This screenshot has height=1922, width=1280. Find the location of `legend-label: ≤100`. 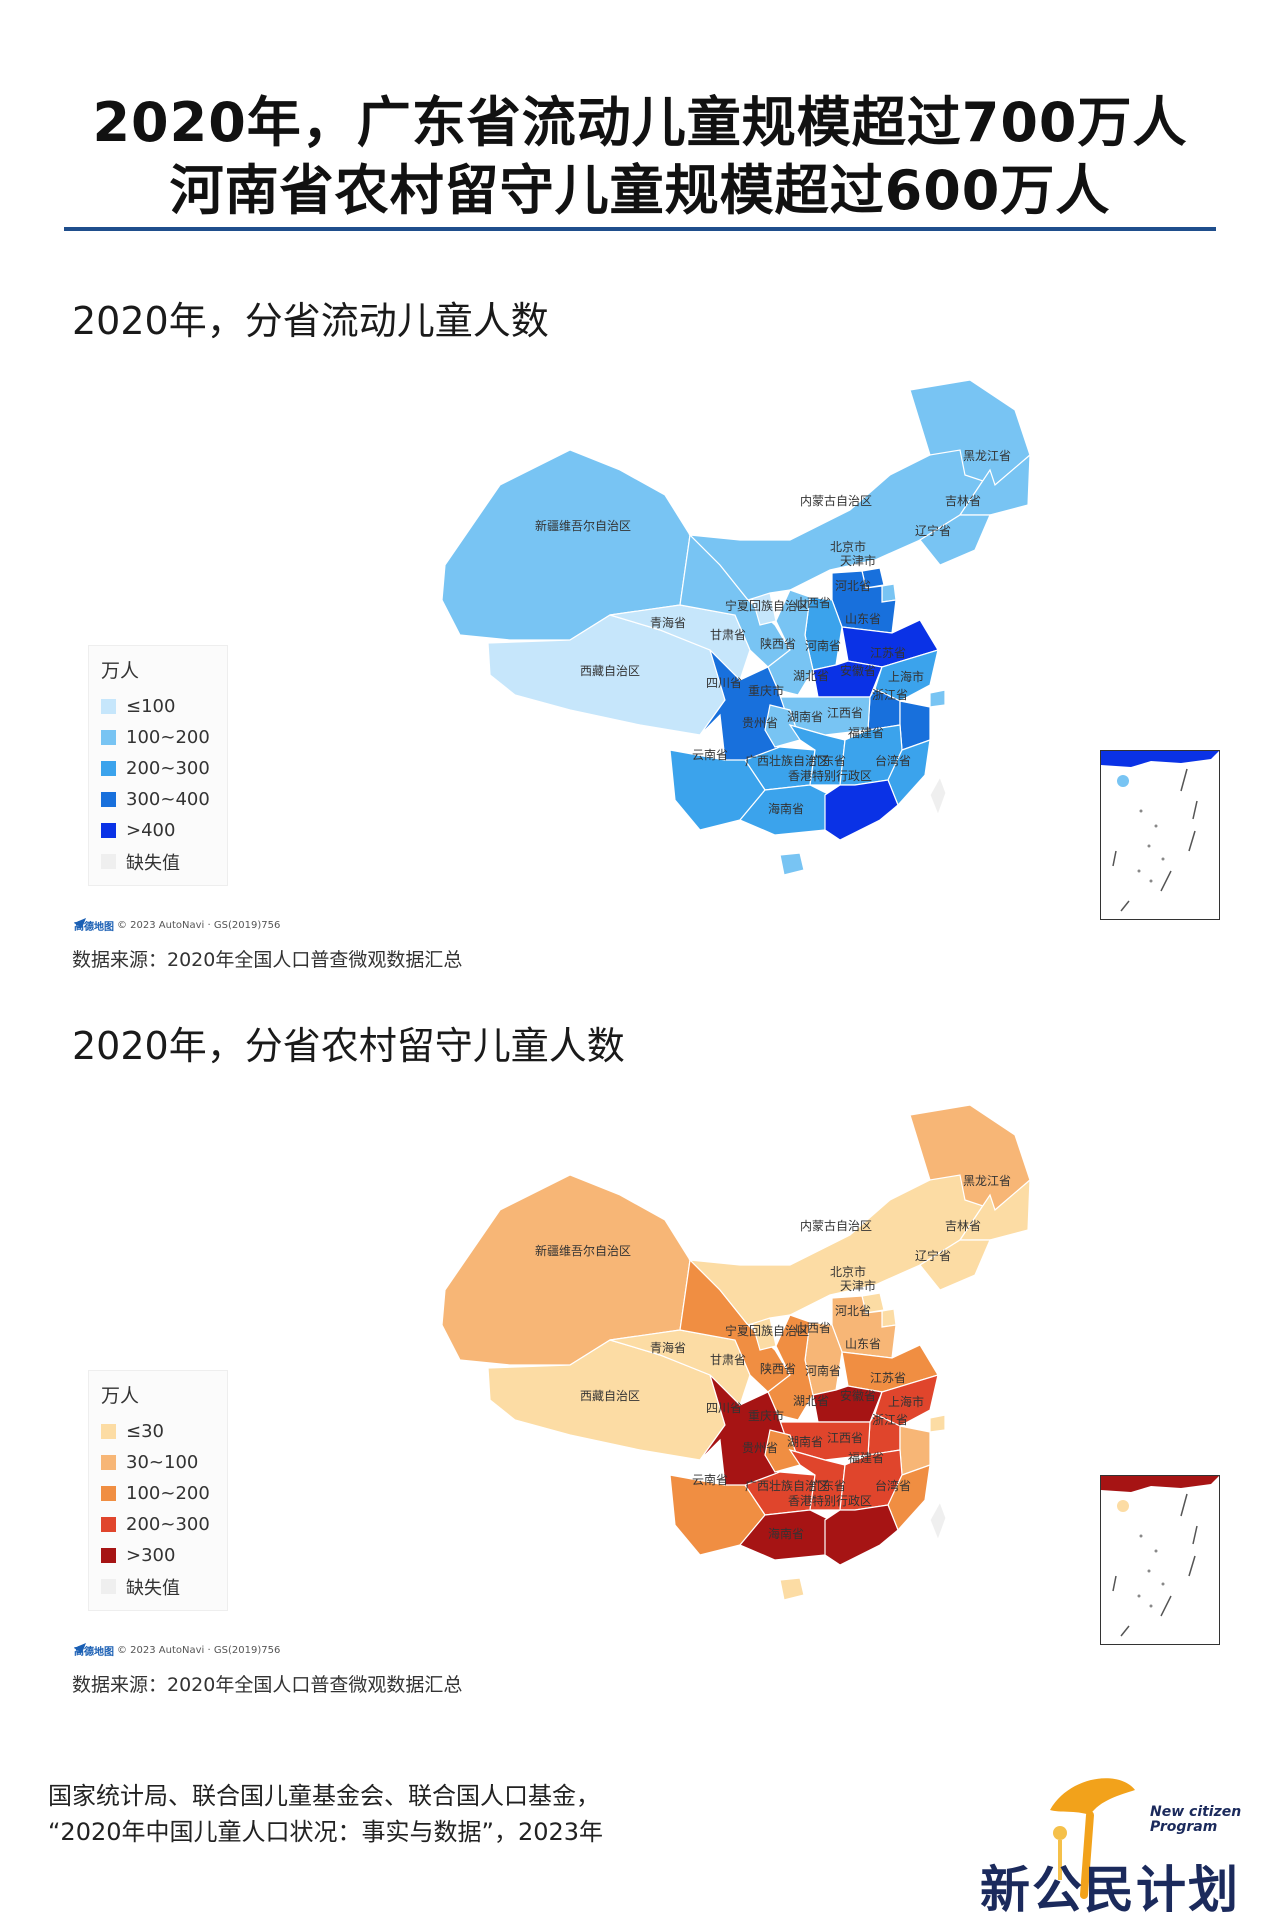

legend-label: ≤100 is located at coordinates (151, 706).